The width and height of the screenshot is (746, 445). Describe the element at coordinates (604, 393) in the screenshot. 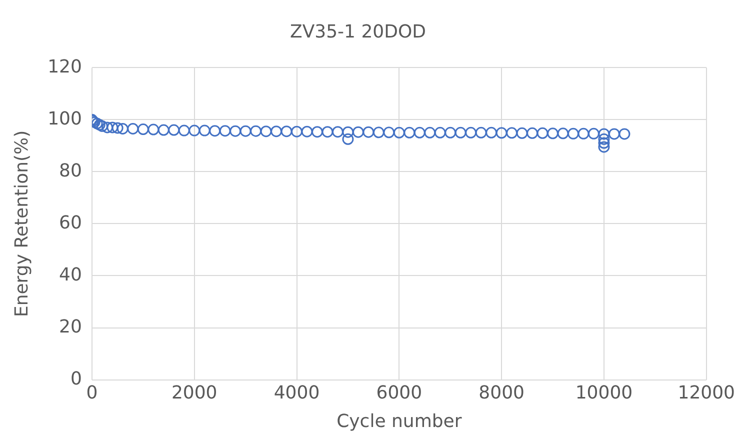

I see `x-tick-label: 10000` at that location.